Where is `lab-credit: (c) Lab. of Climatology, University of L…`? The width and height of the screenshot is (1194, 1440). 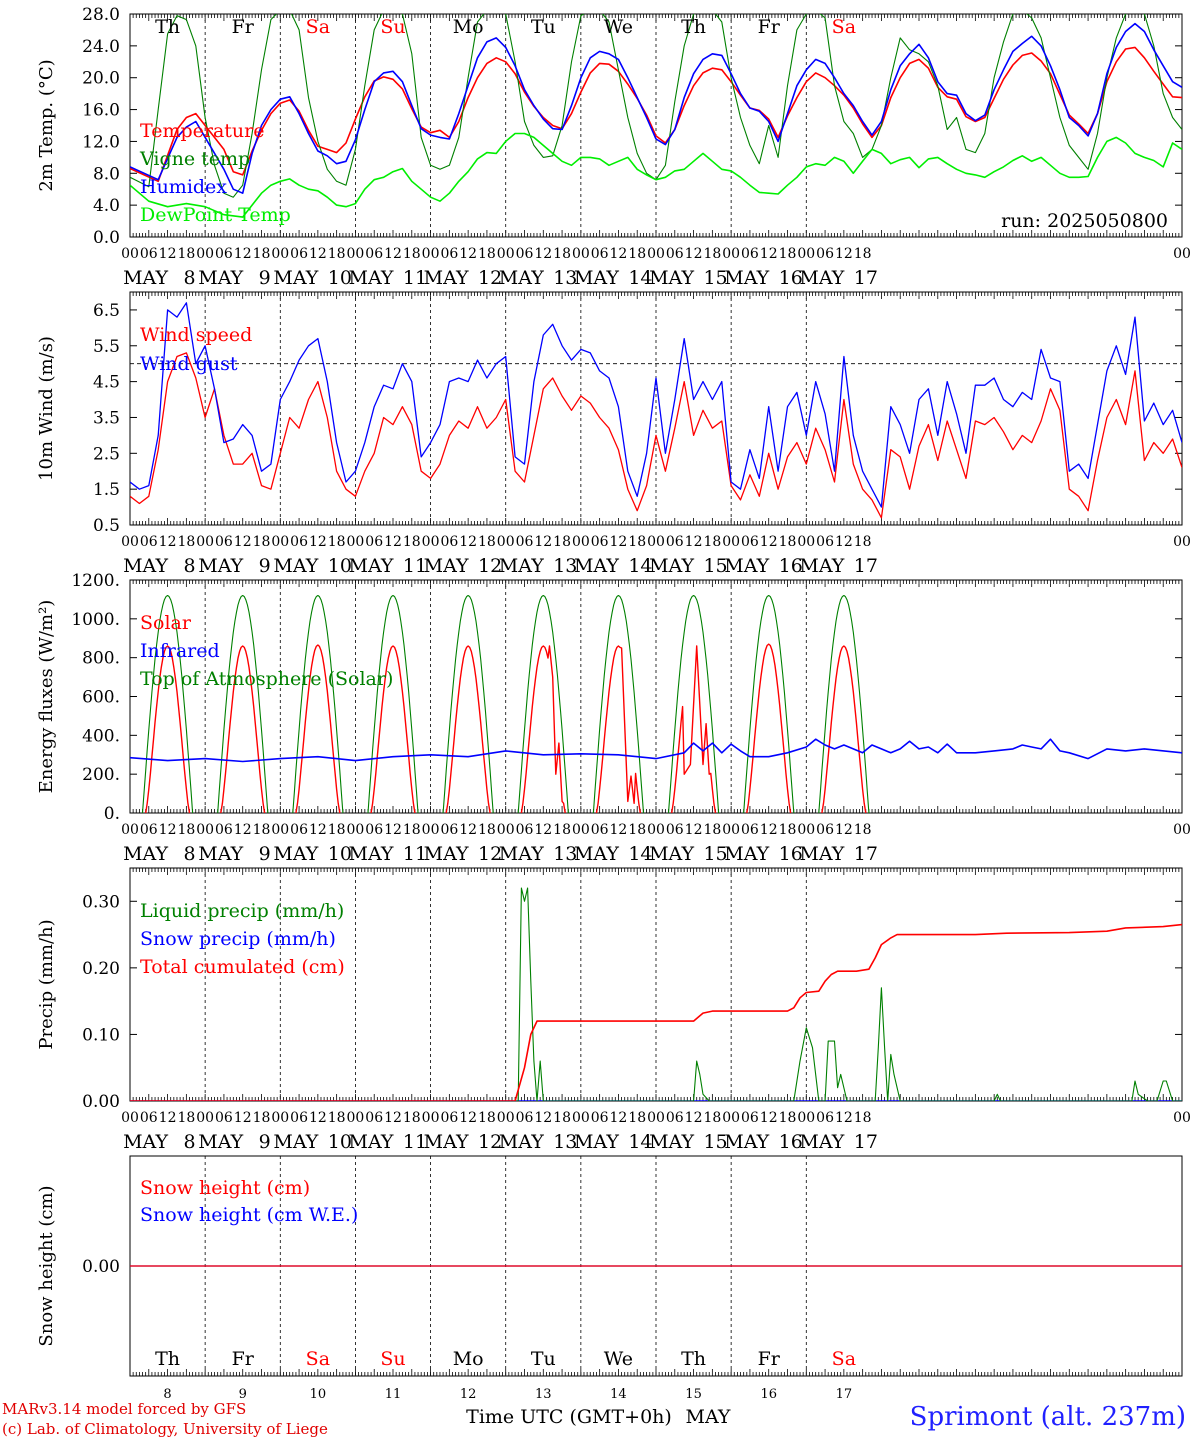 lab-credit: (c) Lab. of Climatology, University of L… is located at coordinates (165, 1429).